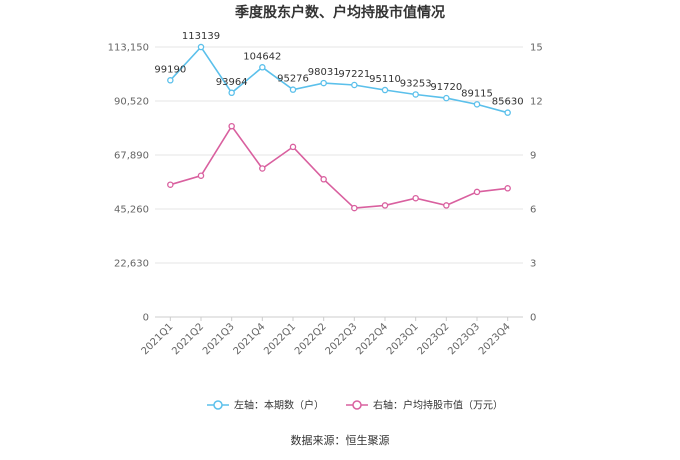  What do you see at coordinates (339, 166) in the screenshot?
I see `series-line-avg-holding-value` at bounding box center [339, 166].